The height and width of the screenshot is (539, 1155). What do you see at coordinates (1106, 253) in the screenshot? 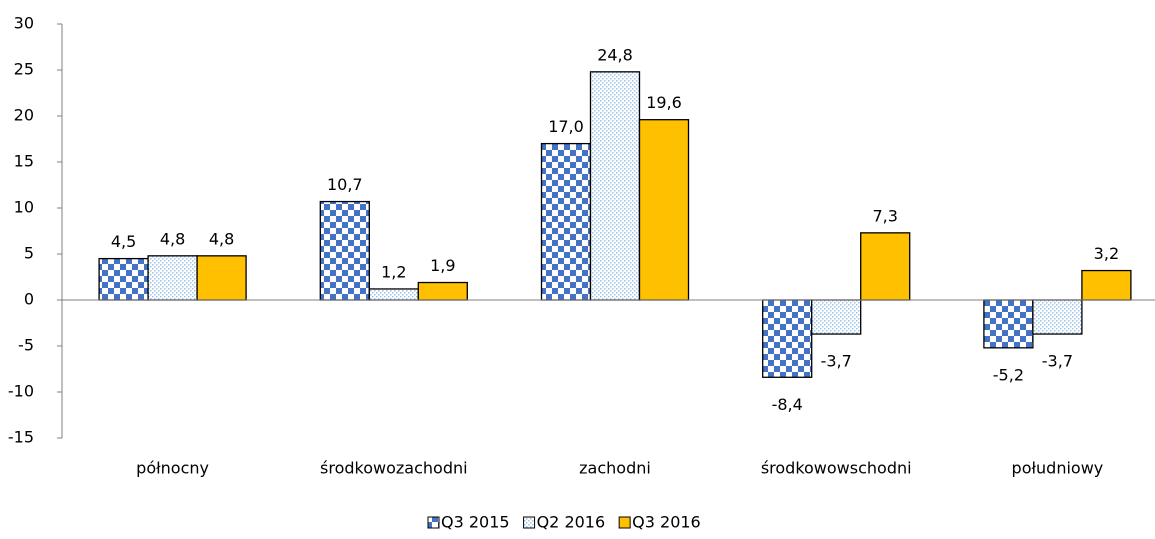
I see `value-label: 3,2` at bounding box center [1106, 253].